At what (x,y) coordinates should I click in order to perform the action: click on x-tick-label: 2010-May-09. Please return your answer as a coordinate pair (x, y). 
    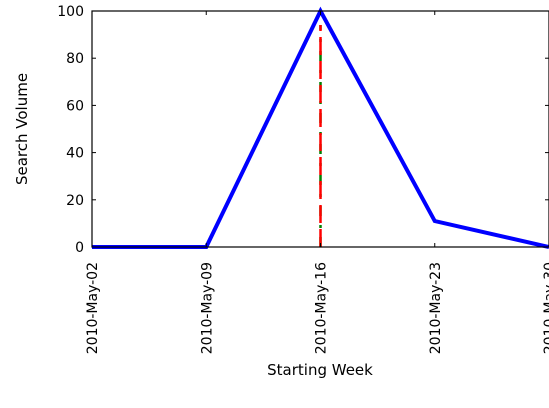
    Looking at the image, I should click on (207, 308).